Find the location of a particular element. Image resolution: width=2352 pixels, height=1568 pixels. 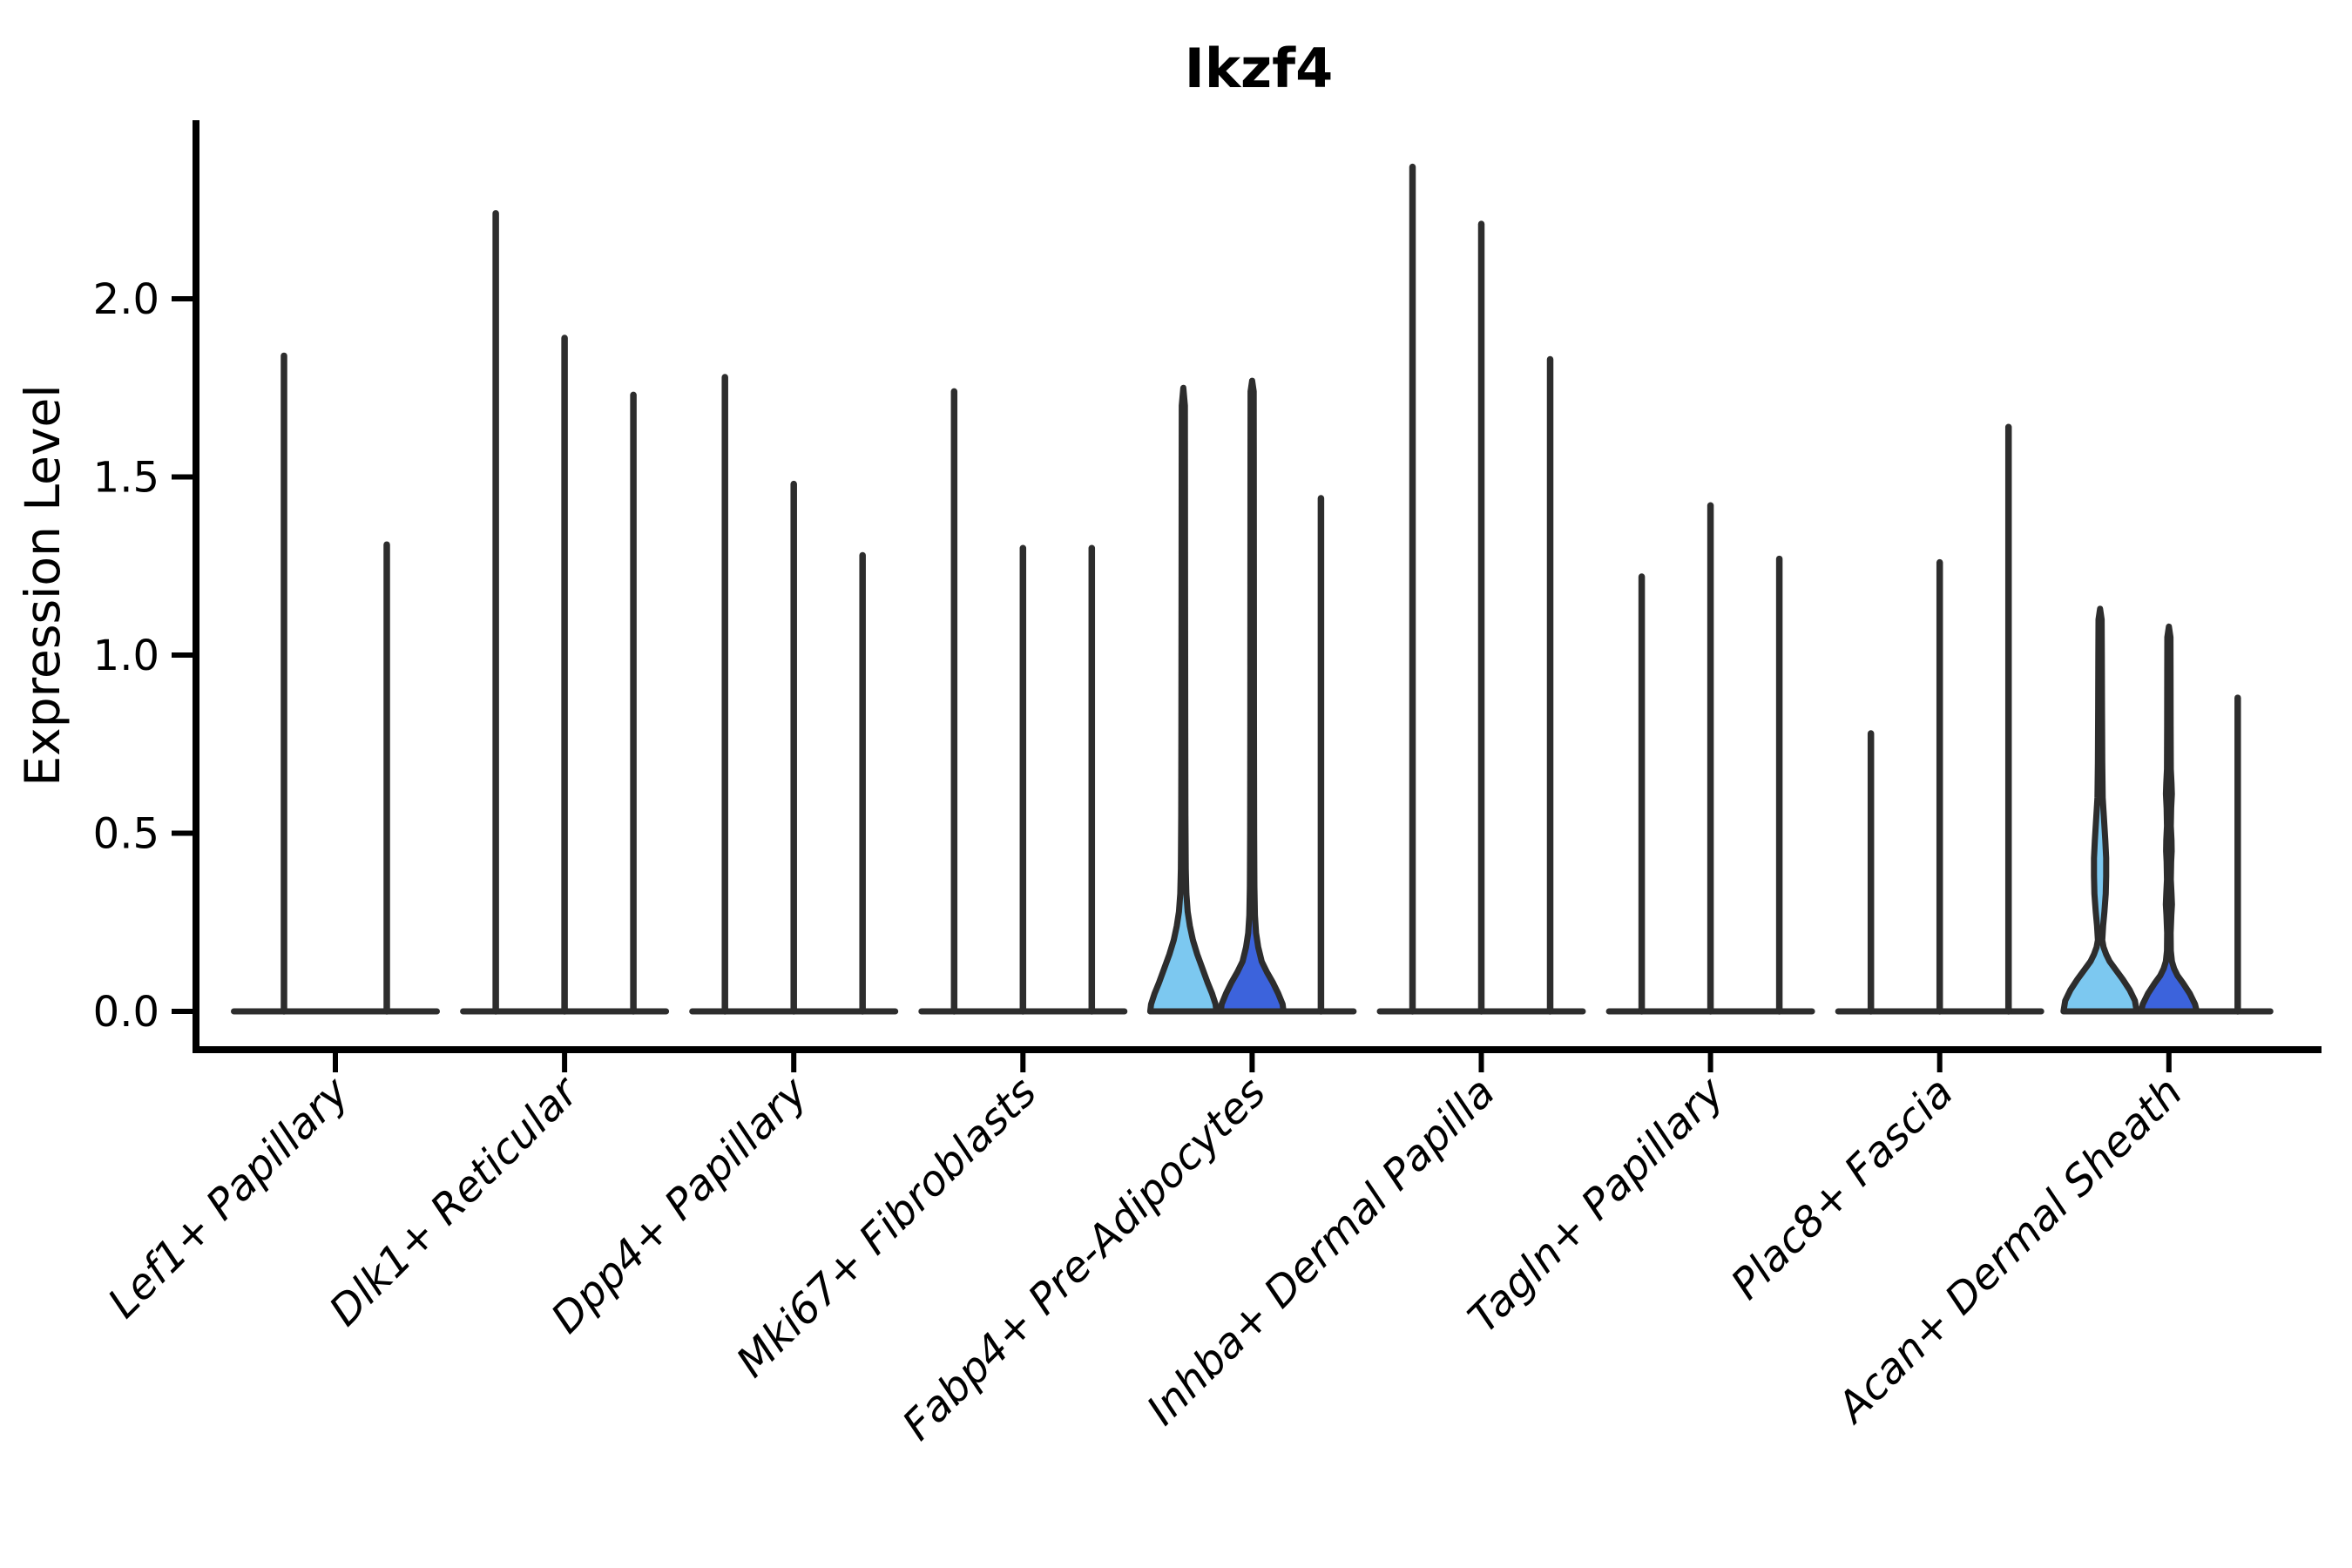

y-tick-label: 0.5 is located at coordinates (126, 834).